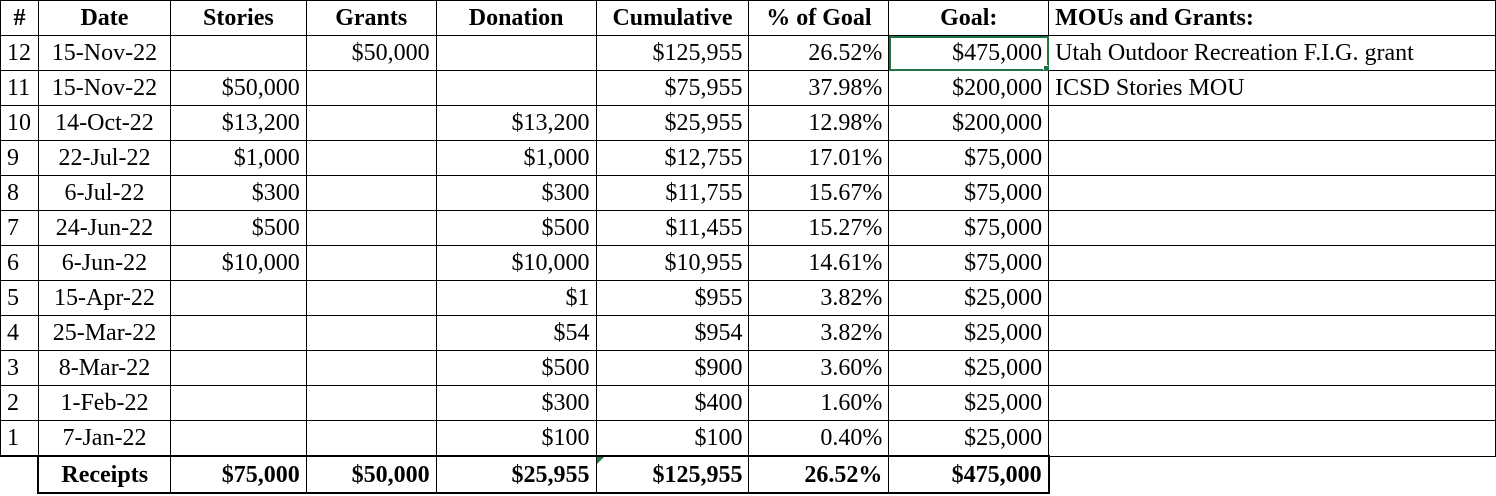  I want to click on date-cell: 22-Jul-22, so click(104, 158).